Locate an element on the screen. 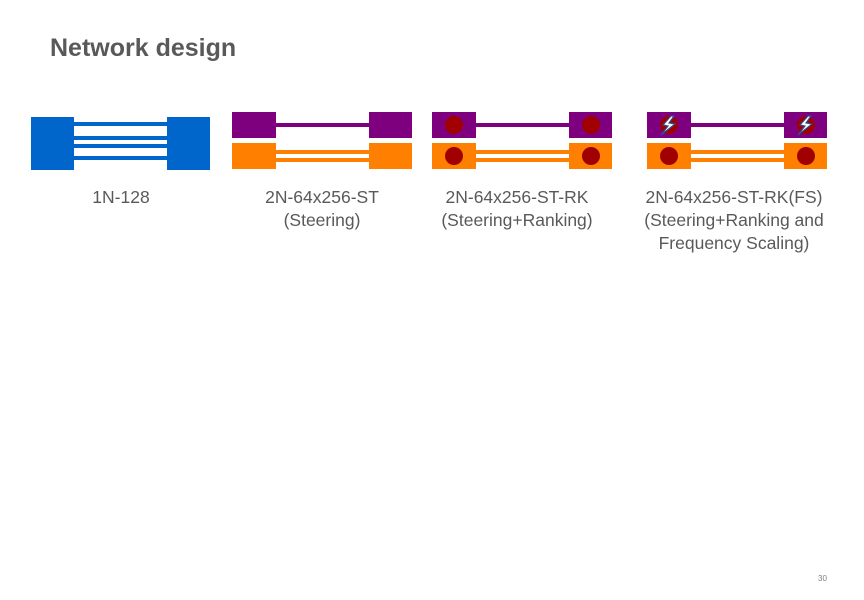 This screenshot has width=864, height=600. design-name: 2N-64x256-ST is located at coordinates (322, 197).